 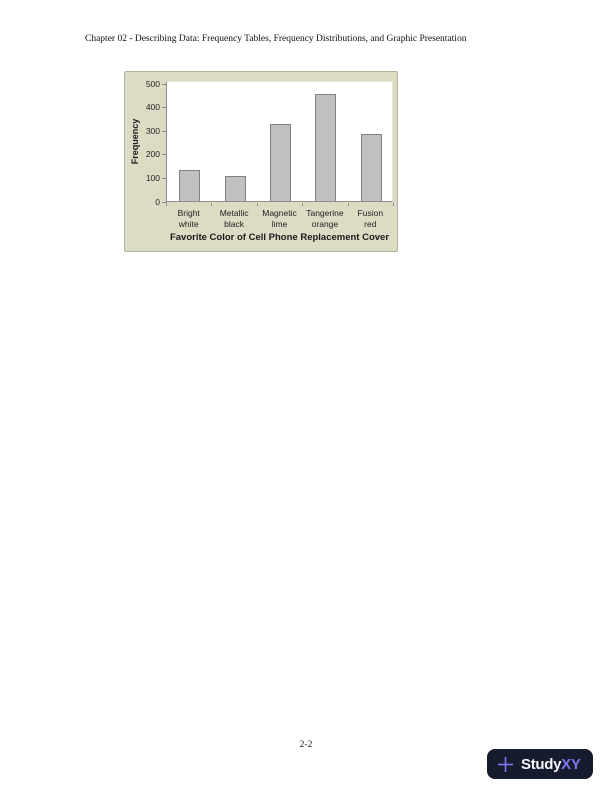 I want to click on y-tick-label-0: 0, so click(x=157, y=201).